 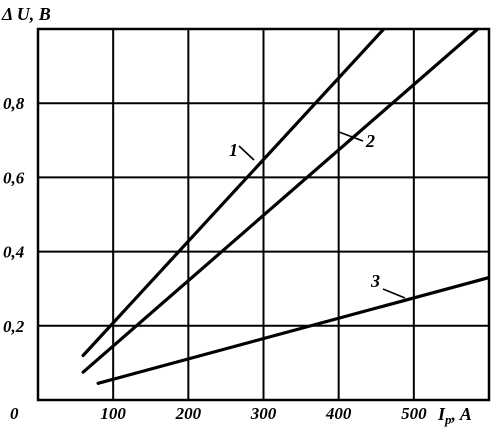 I want to click on x-tick-label: 500, so click(x=414, y=413).